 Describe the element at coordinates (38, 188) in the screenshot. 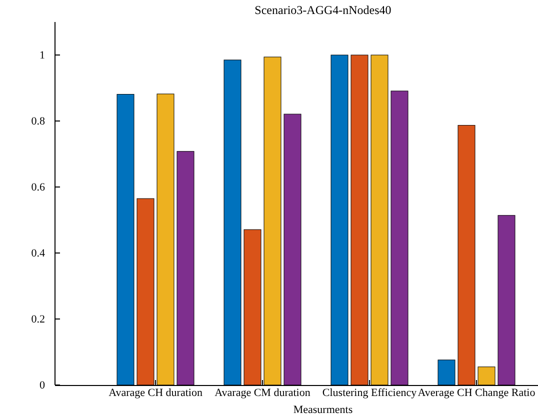

I see `y-tick-label: 0.6` at that location.